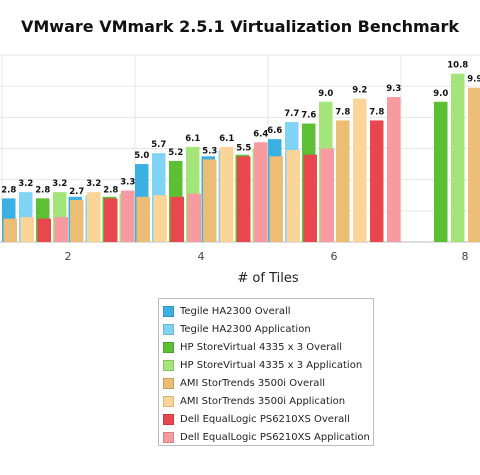  I want to click on legend-item: HP StoreVirtual 4335 x 3 Overall, so click(268, 347).